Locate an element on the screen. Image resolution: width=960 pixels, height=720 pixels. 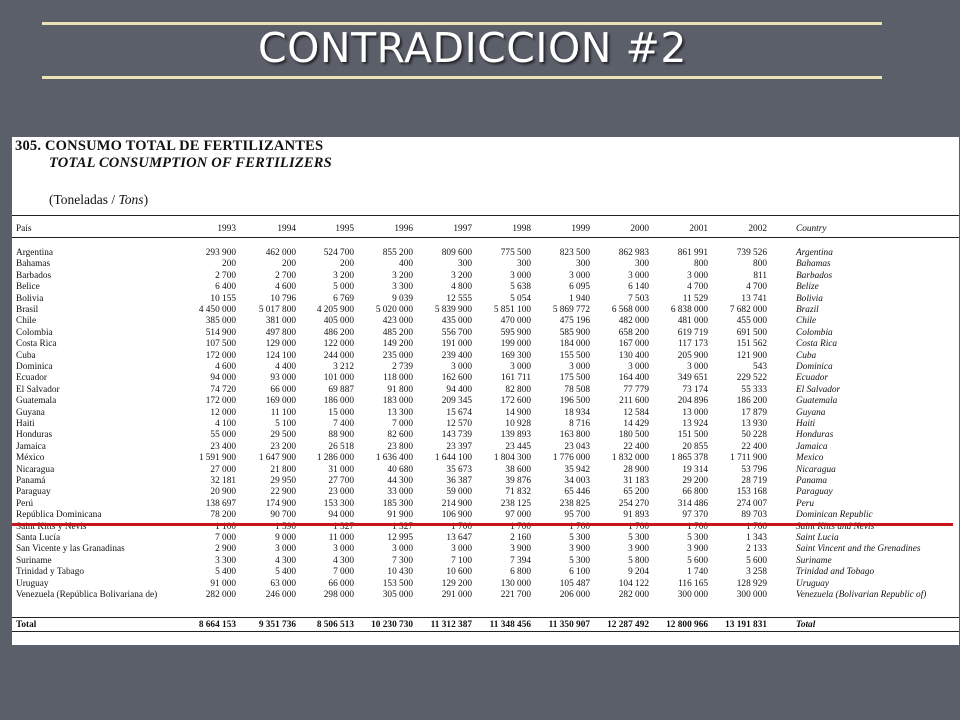
row-value: 1 591 900 is located at coordinates (217, 458).